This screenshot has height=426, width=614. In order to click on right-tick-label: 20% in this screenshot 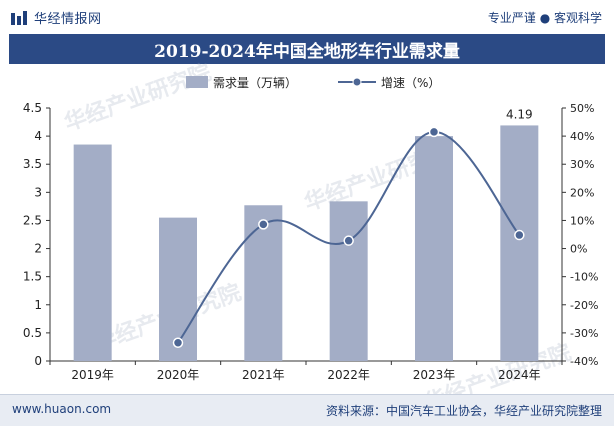, I will do `click(582, 192)`.